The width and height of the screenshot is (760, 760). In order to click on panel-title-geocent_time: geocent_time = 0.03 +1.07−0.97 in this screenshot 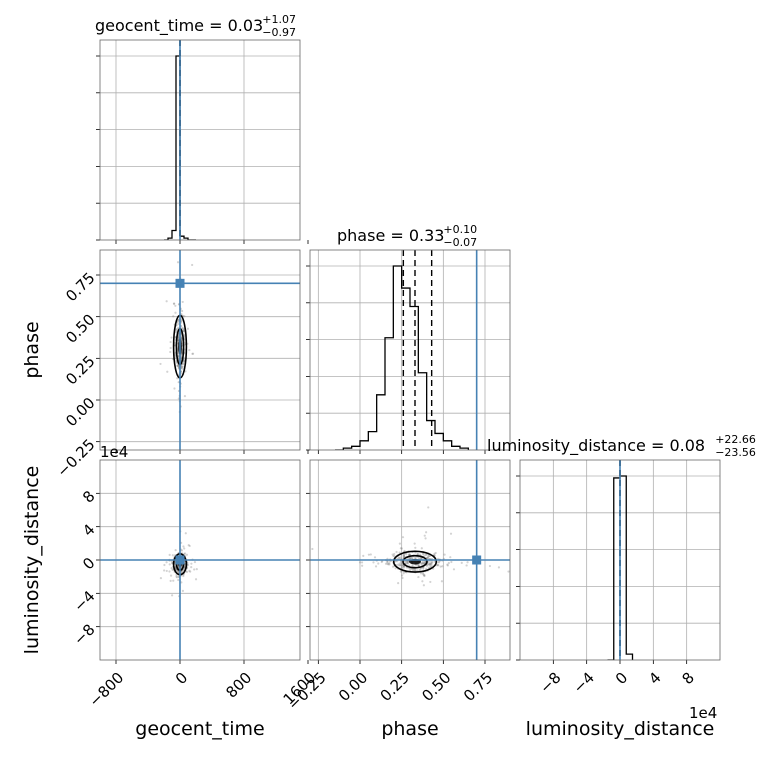, I will do `click(195, 26)`.